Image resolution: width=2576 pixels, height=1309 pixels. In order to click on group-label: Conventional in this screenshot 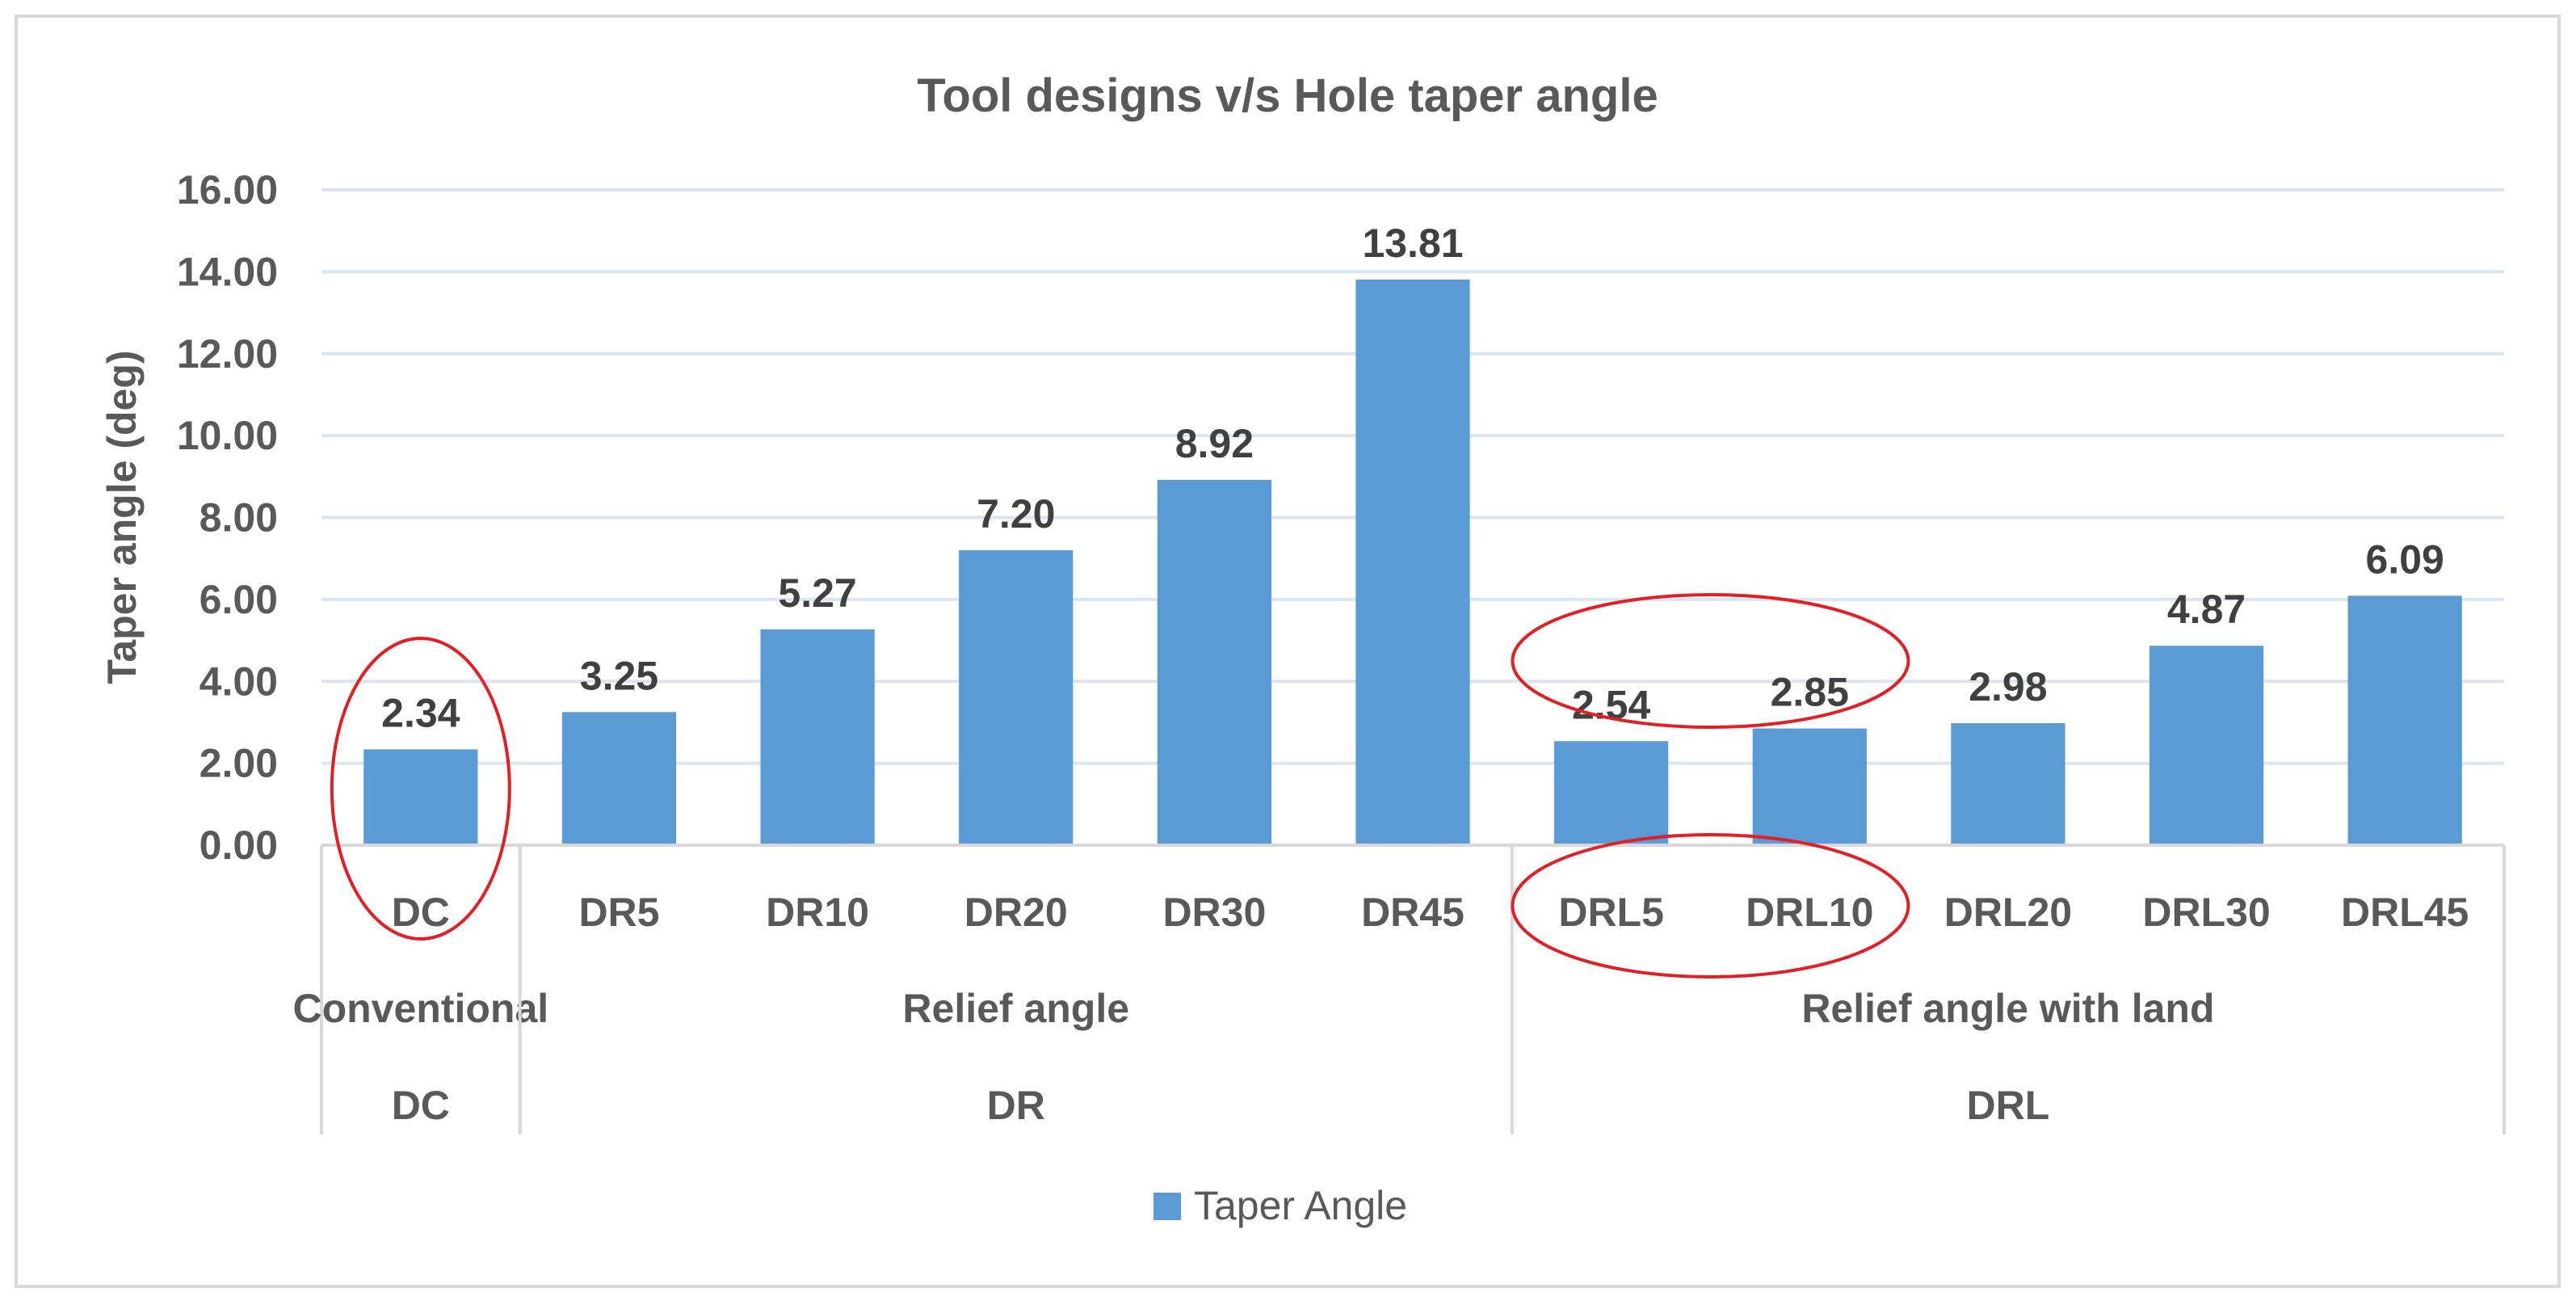, I will do `click(420, 1008)`.